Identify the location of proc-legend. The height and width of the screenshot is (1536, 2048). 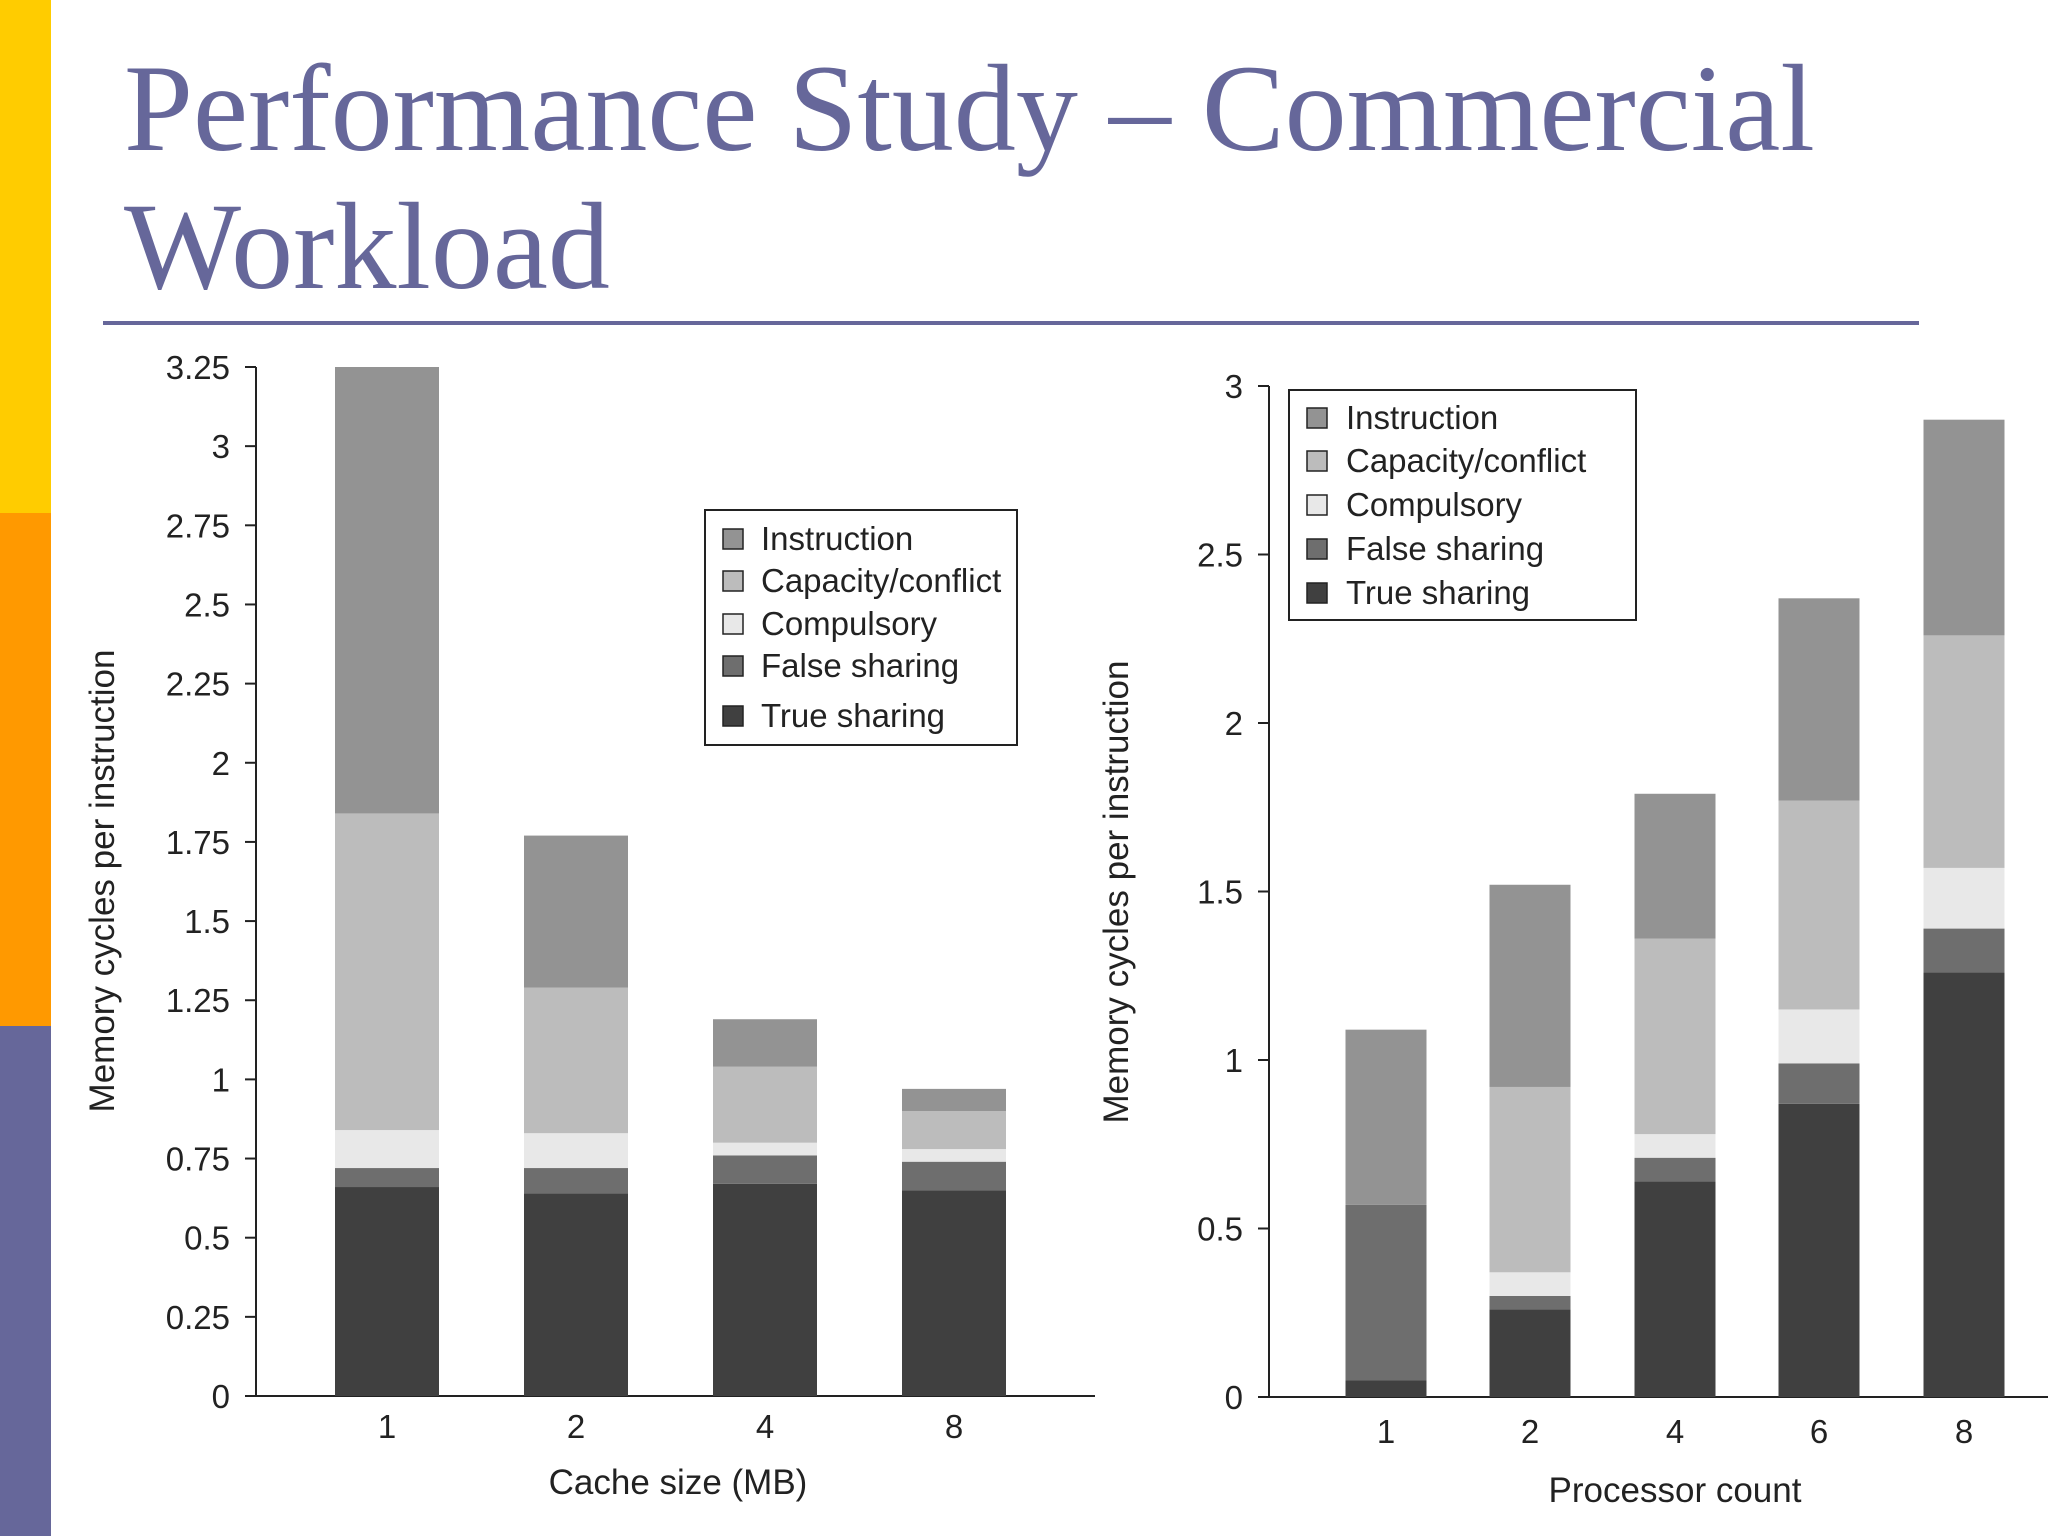
(1462, 505).